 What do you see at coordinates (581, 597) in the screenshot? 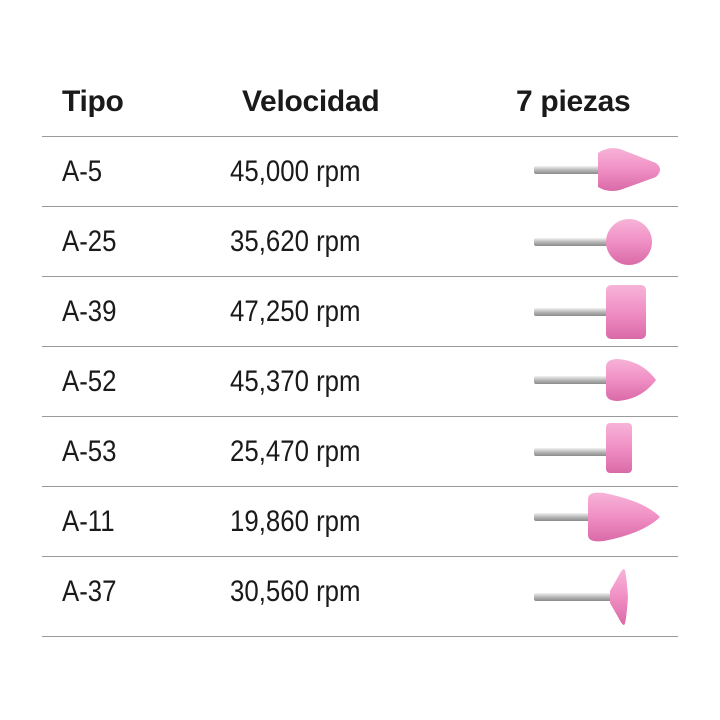
I see `inverted-cone-grinding-stone-icon` at bounding box center [581, 597].